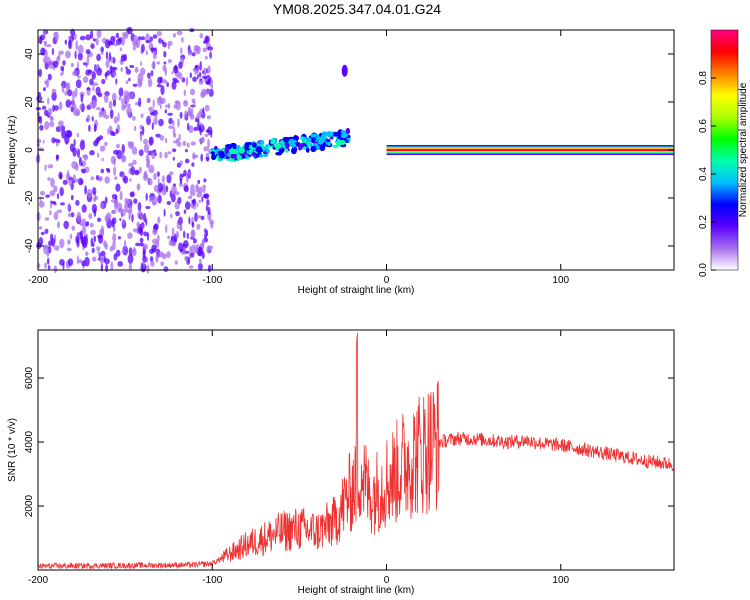 The height and width of the screenshot is (600, 750). Describe the element at coordinates (724, 150) in the screenshot. I see `colorbar-frame` at that location.